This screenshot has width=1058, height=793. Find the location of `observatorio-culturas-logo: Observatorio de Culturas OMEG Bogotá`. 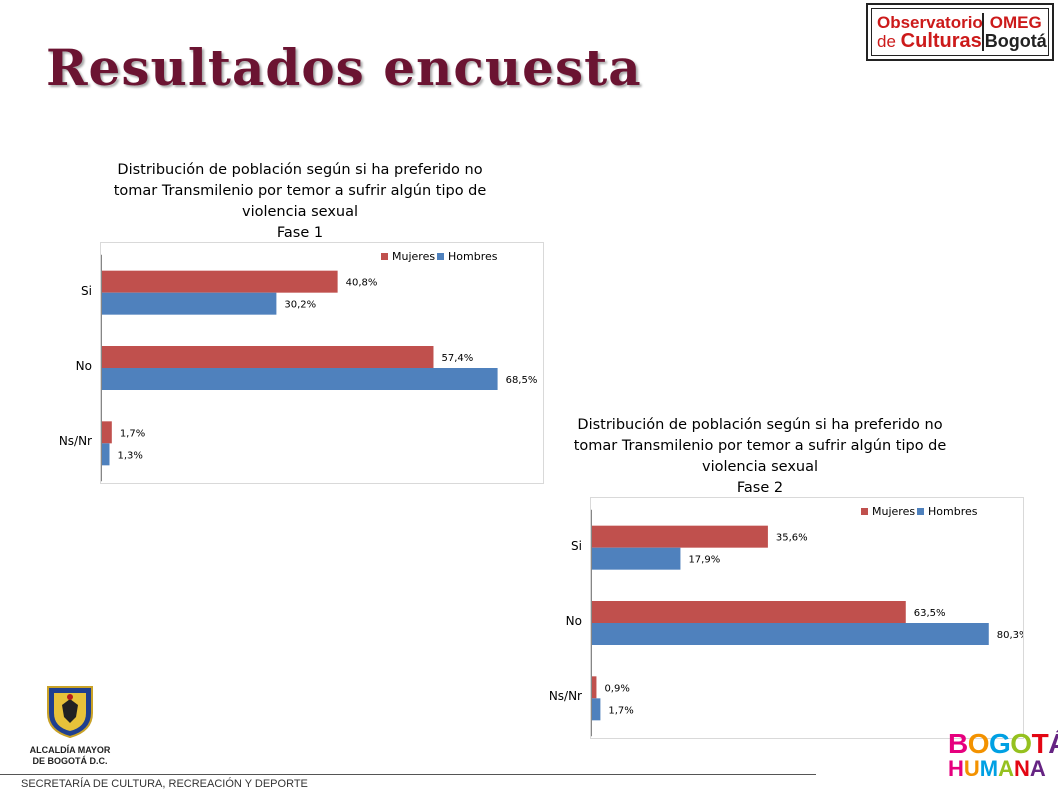

observatorio-culturas-logo: Observatorio de Culturas OMEG Bogotá is located at coordinates (960, 32).